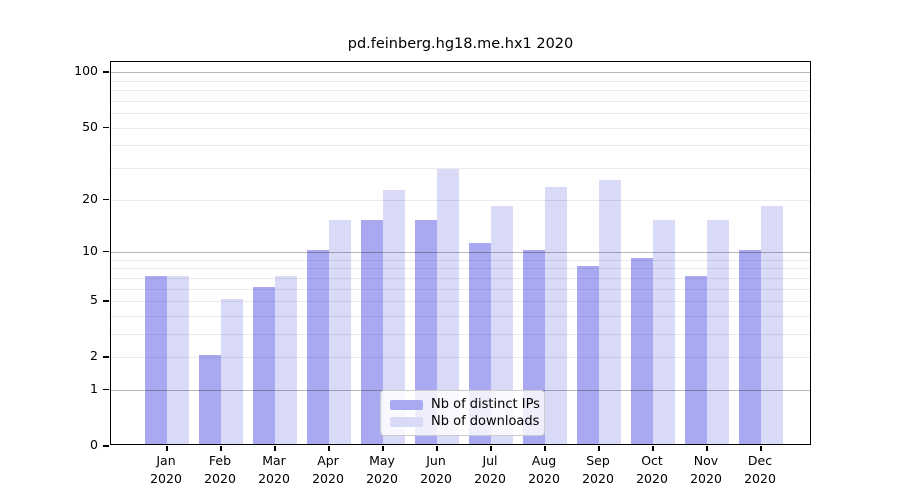 Image resolution: width=900 pixels, height=500 pixels. Describe the element at coordinates (156, 359) in the screenshot. I see `bar-distinct-ips-jan` at that location.